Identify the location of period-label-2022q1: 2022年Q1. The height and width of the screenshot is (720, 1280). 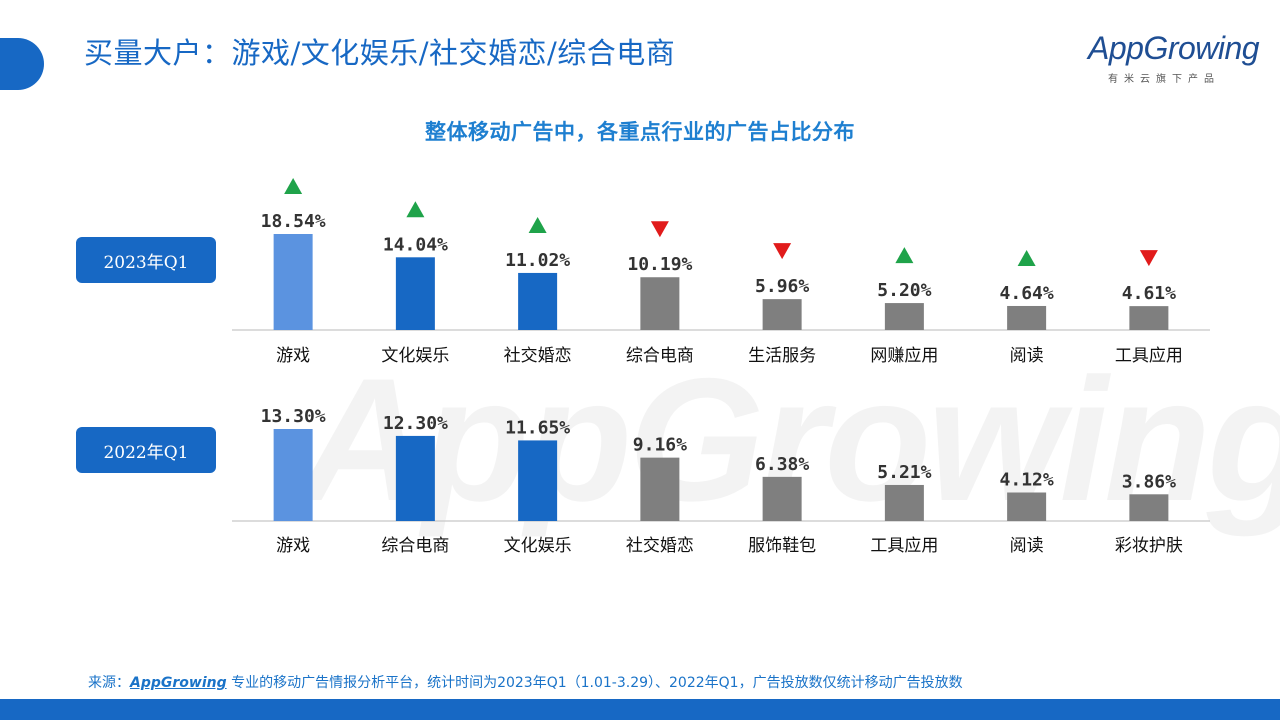
(146, 450).